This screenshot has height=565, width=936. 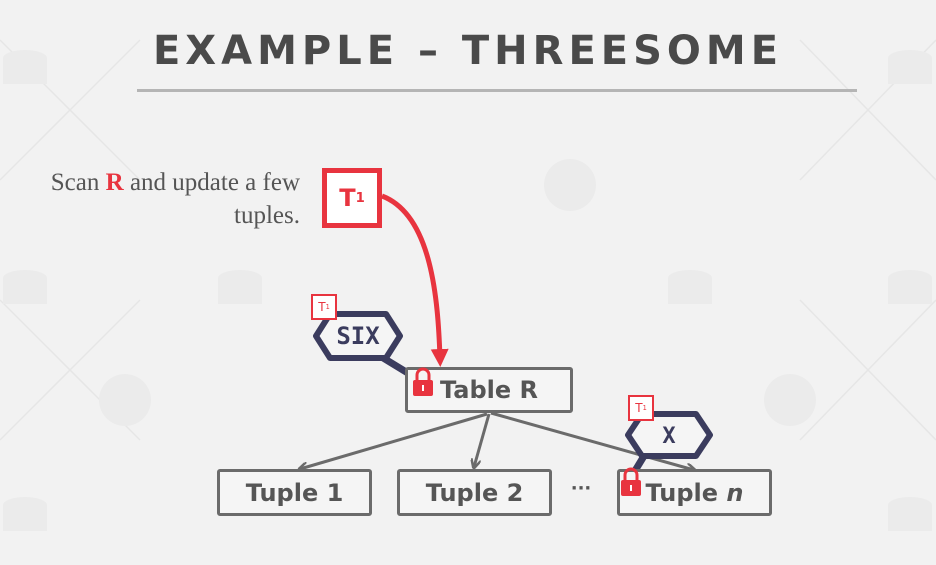 I want to click on six-lock-label: SIX, so click(x=358, y=336).